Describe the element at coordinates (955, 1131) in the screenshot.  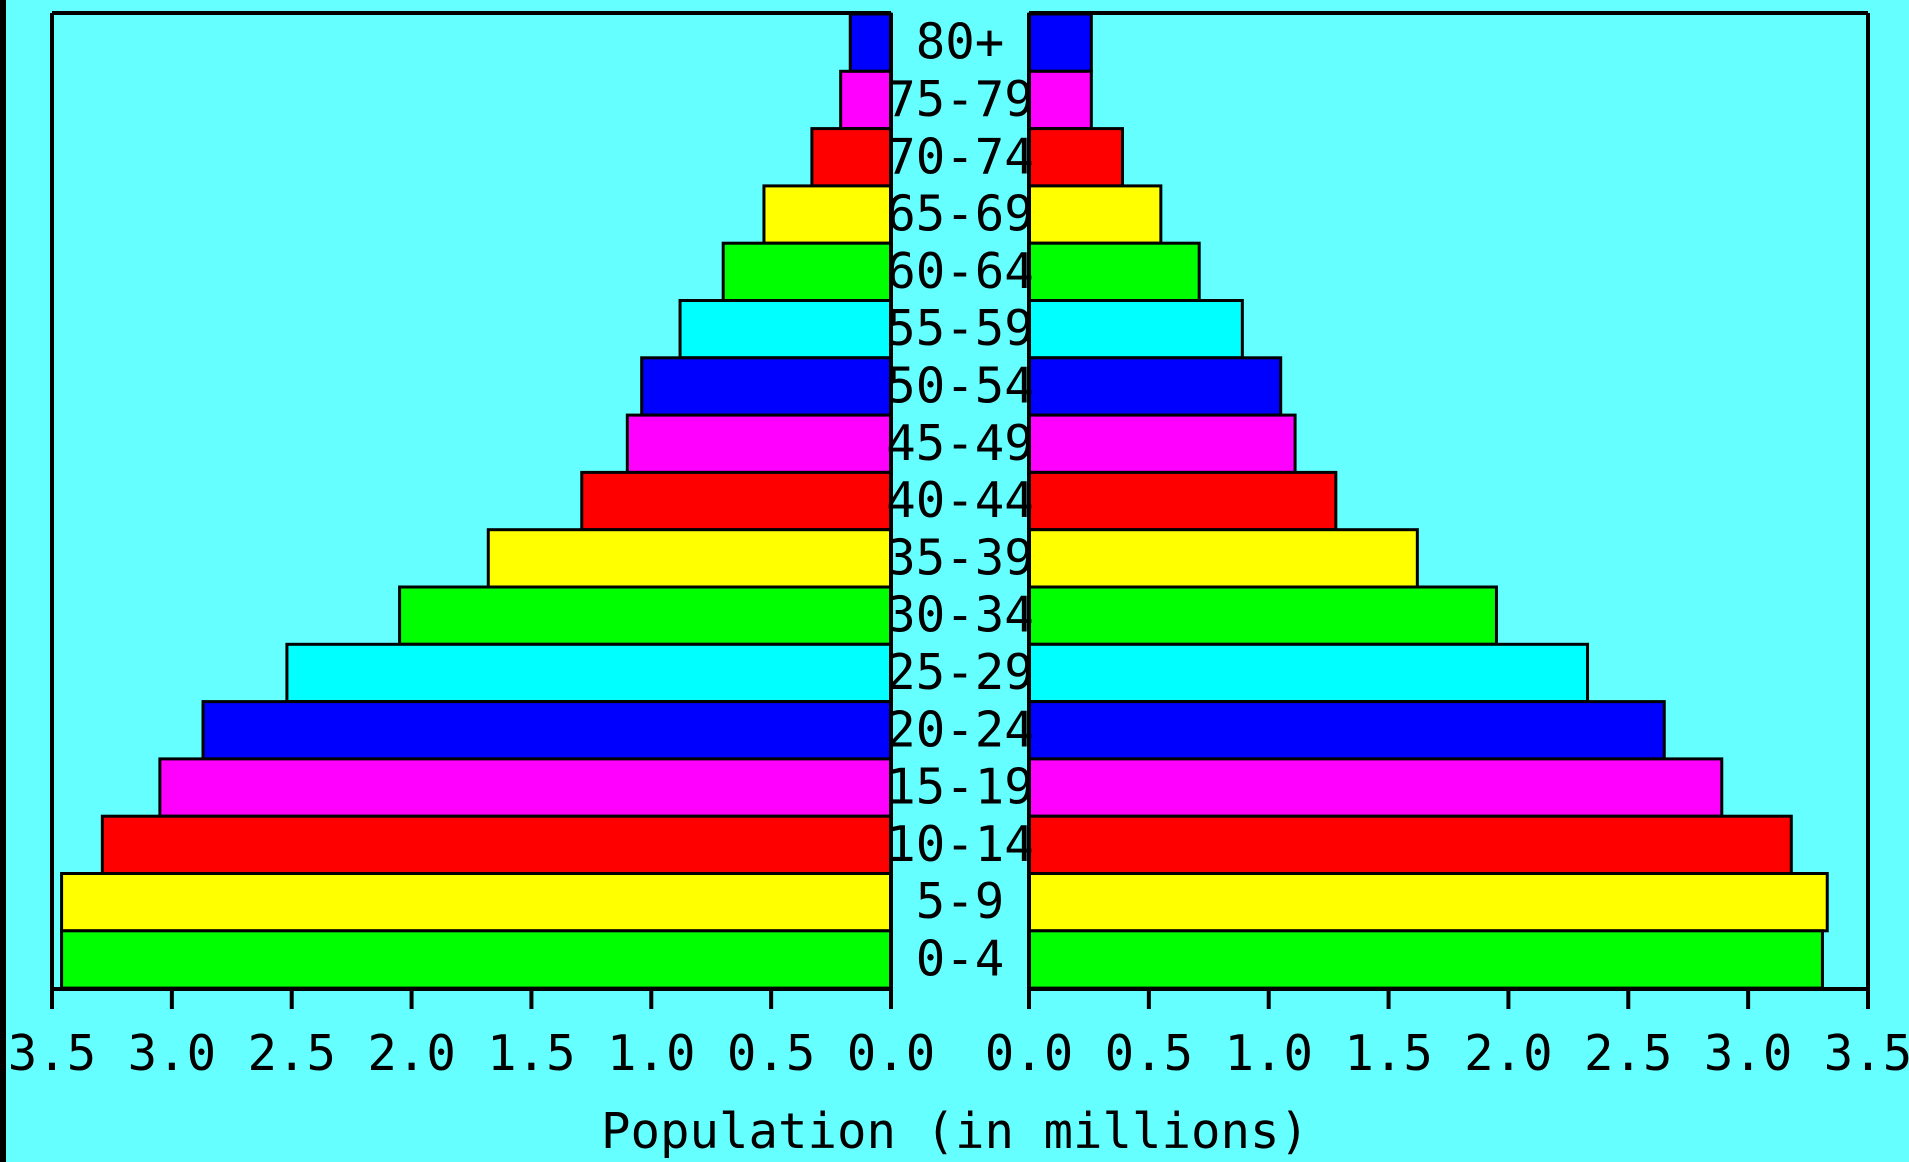
I see `x-axis-title: Population (in millions)` at that location.